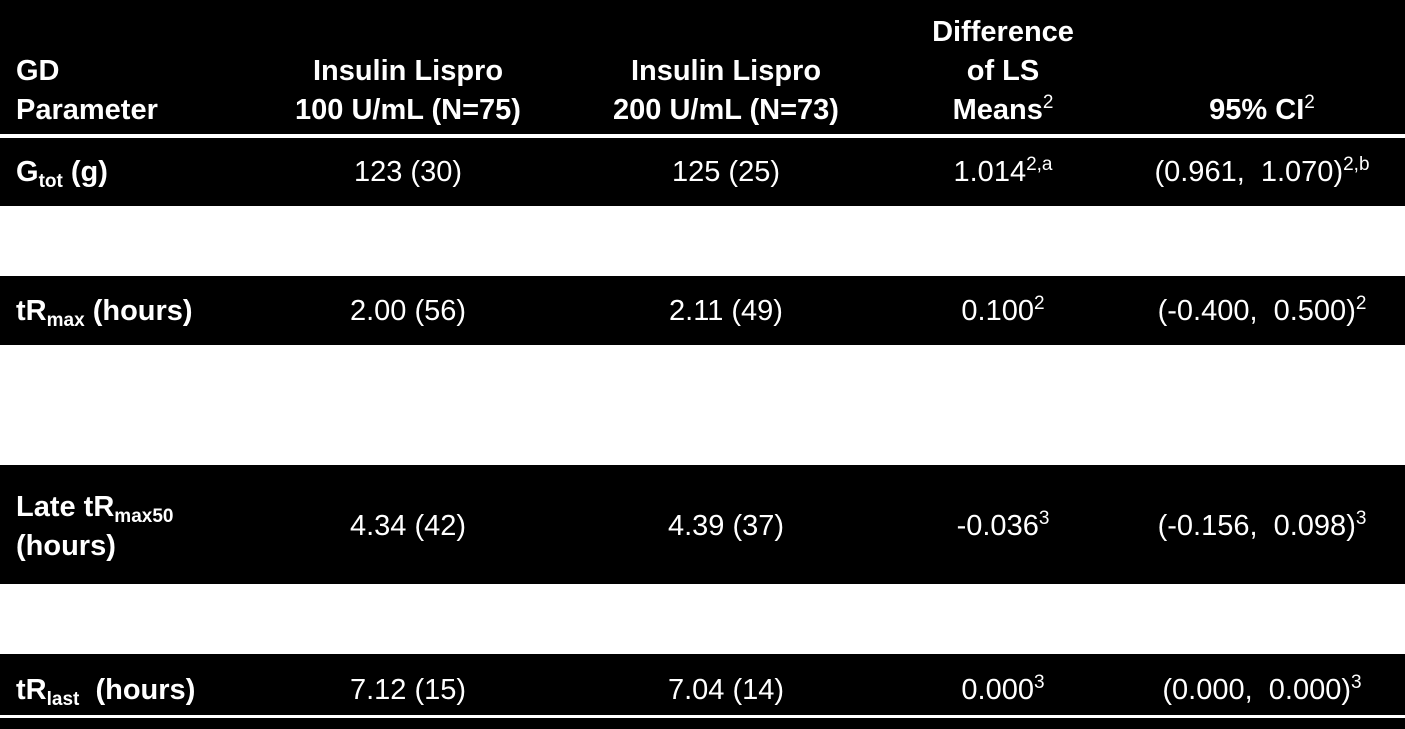  I want to click on bottom-rule, so click(702, 716).